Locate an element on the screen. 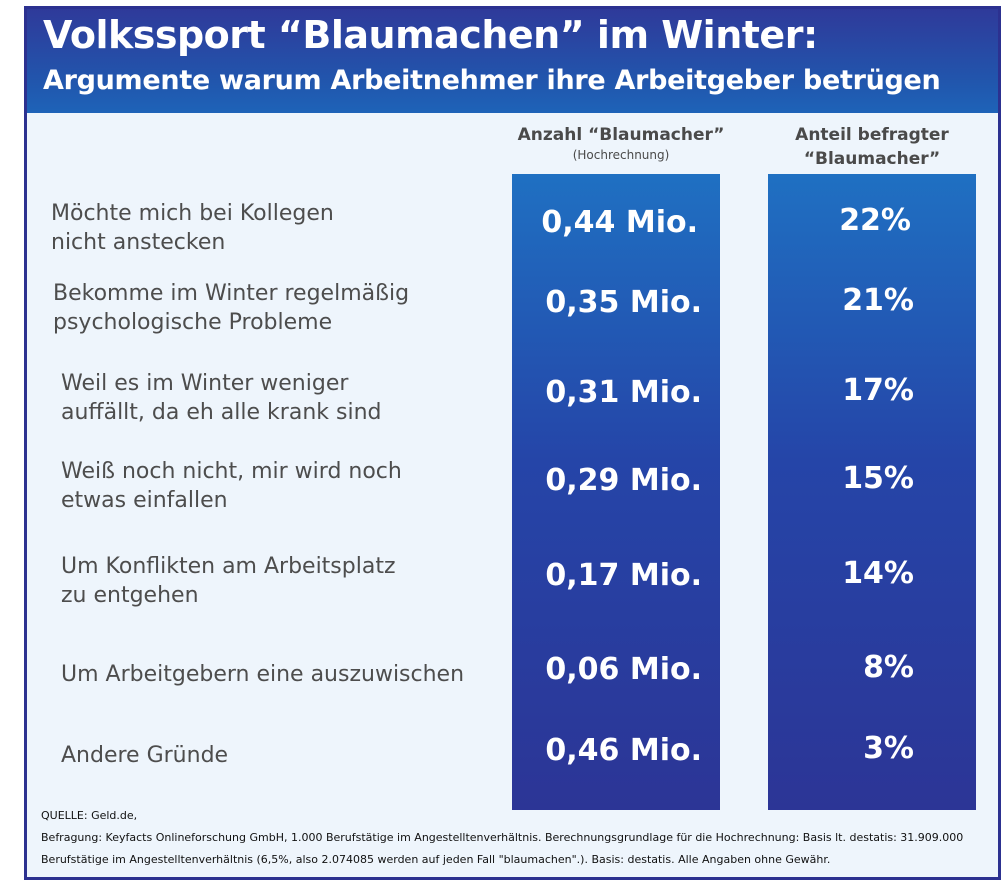  reason-line-1: Andere Gründe is located at coordinates (145, 755).